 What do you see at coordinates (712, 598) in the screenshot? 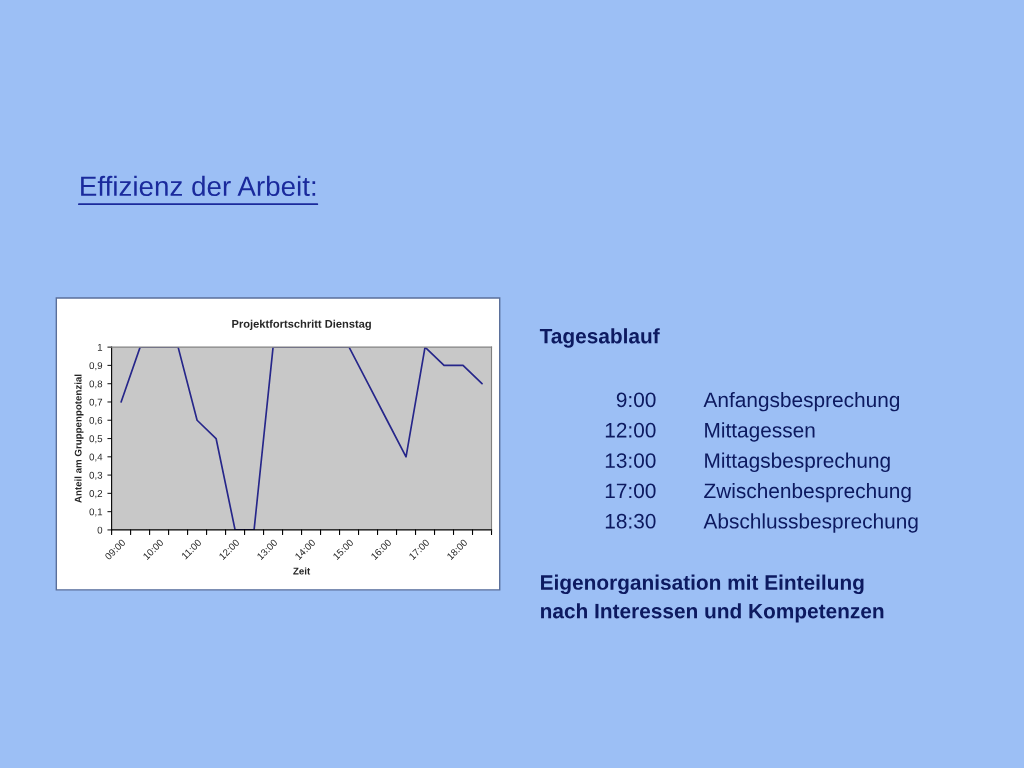
I see `text: Eigenorganisation mit Einteilung nach Interessen und Kompetenzen` at bounding box center [712, 598].